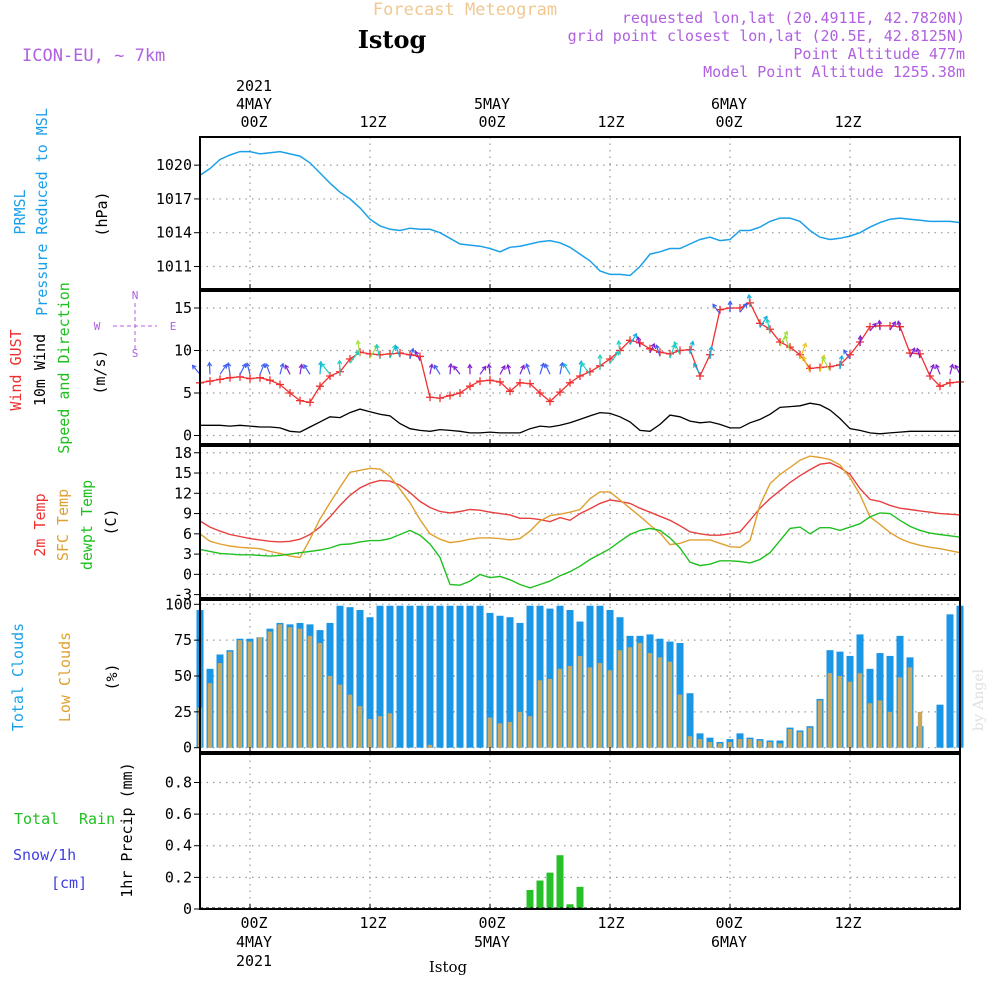 This screenshot has width=1000, height=1000. I want to click on temp-dew-line, so click(580, 550).